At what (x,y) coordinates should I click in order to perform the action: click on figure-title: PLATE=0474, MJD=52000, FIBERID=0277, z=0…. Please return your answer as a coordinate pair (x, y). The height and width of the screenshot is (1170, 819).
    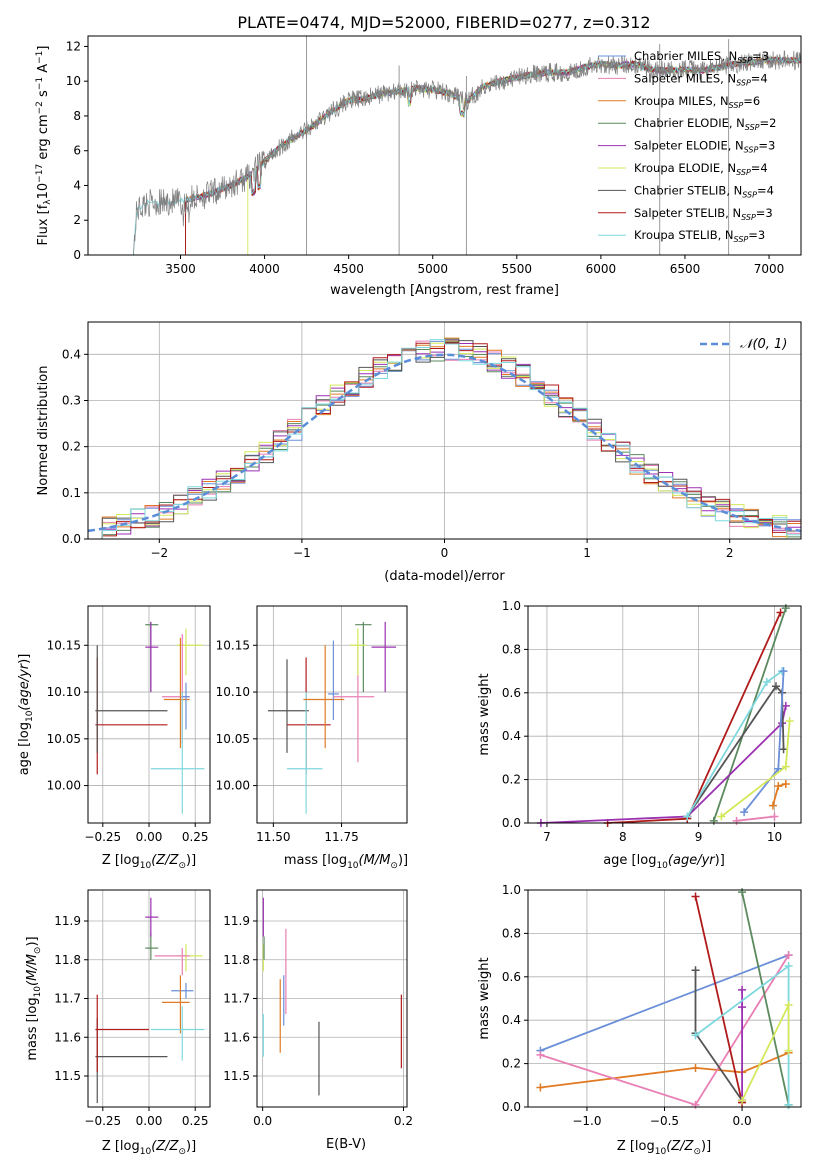
    Looking at the image, I should click on (443, 22).